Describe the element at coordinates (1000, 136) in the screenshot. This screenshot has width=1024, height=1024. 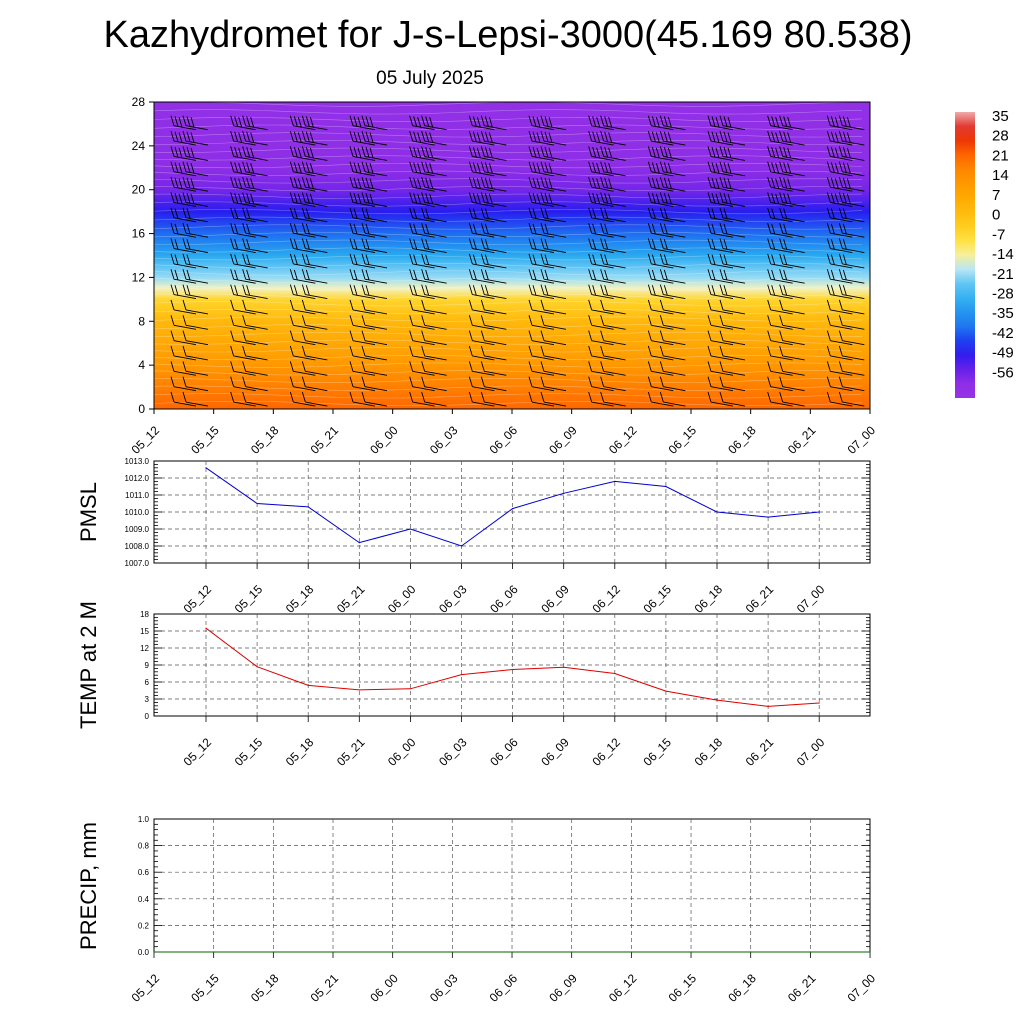
I see `colorbar-label: 28` at that location.